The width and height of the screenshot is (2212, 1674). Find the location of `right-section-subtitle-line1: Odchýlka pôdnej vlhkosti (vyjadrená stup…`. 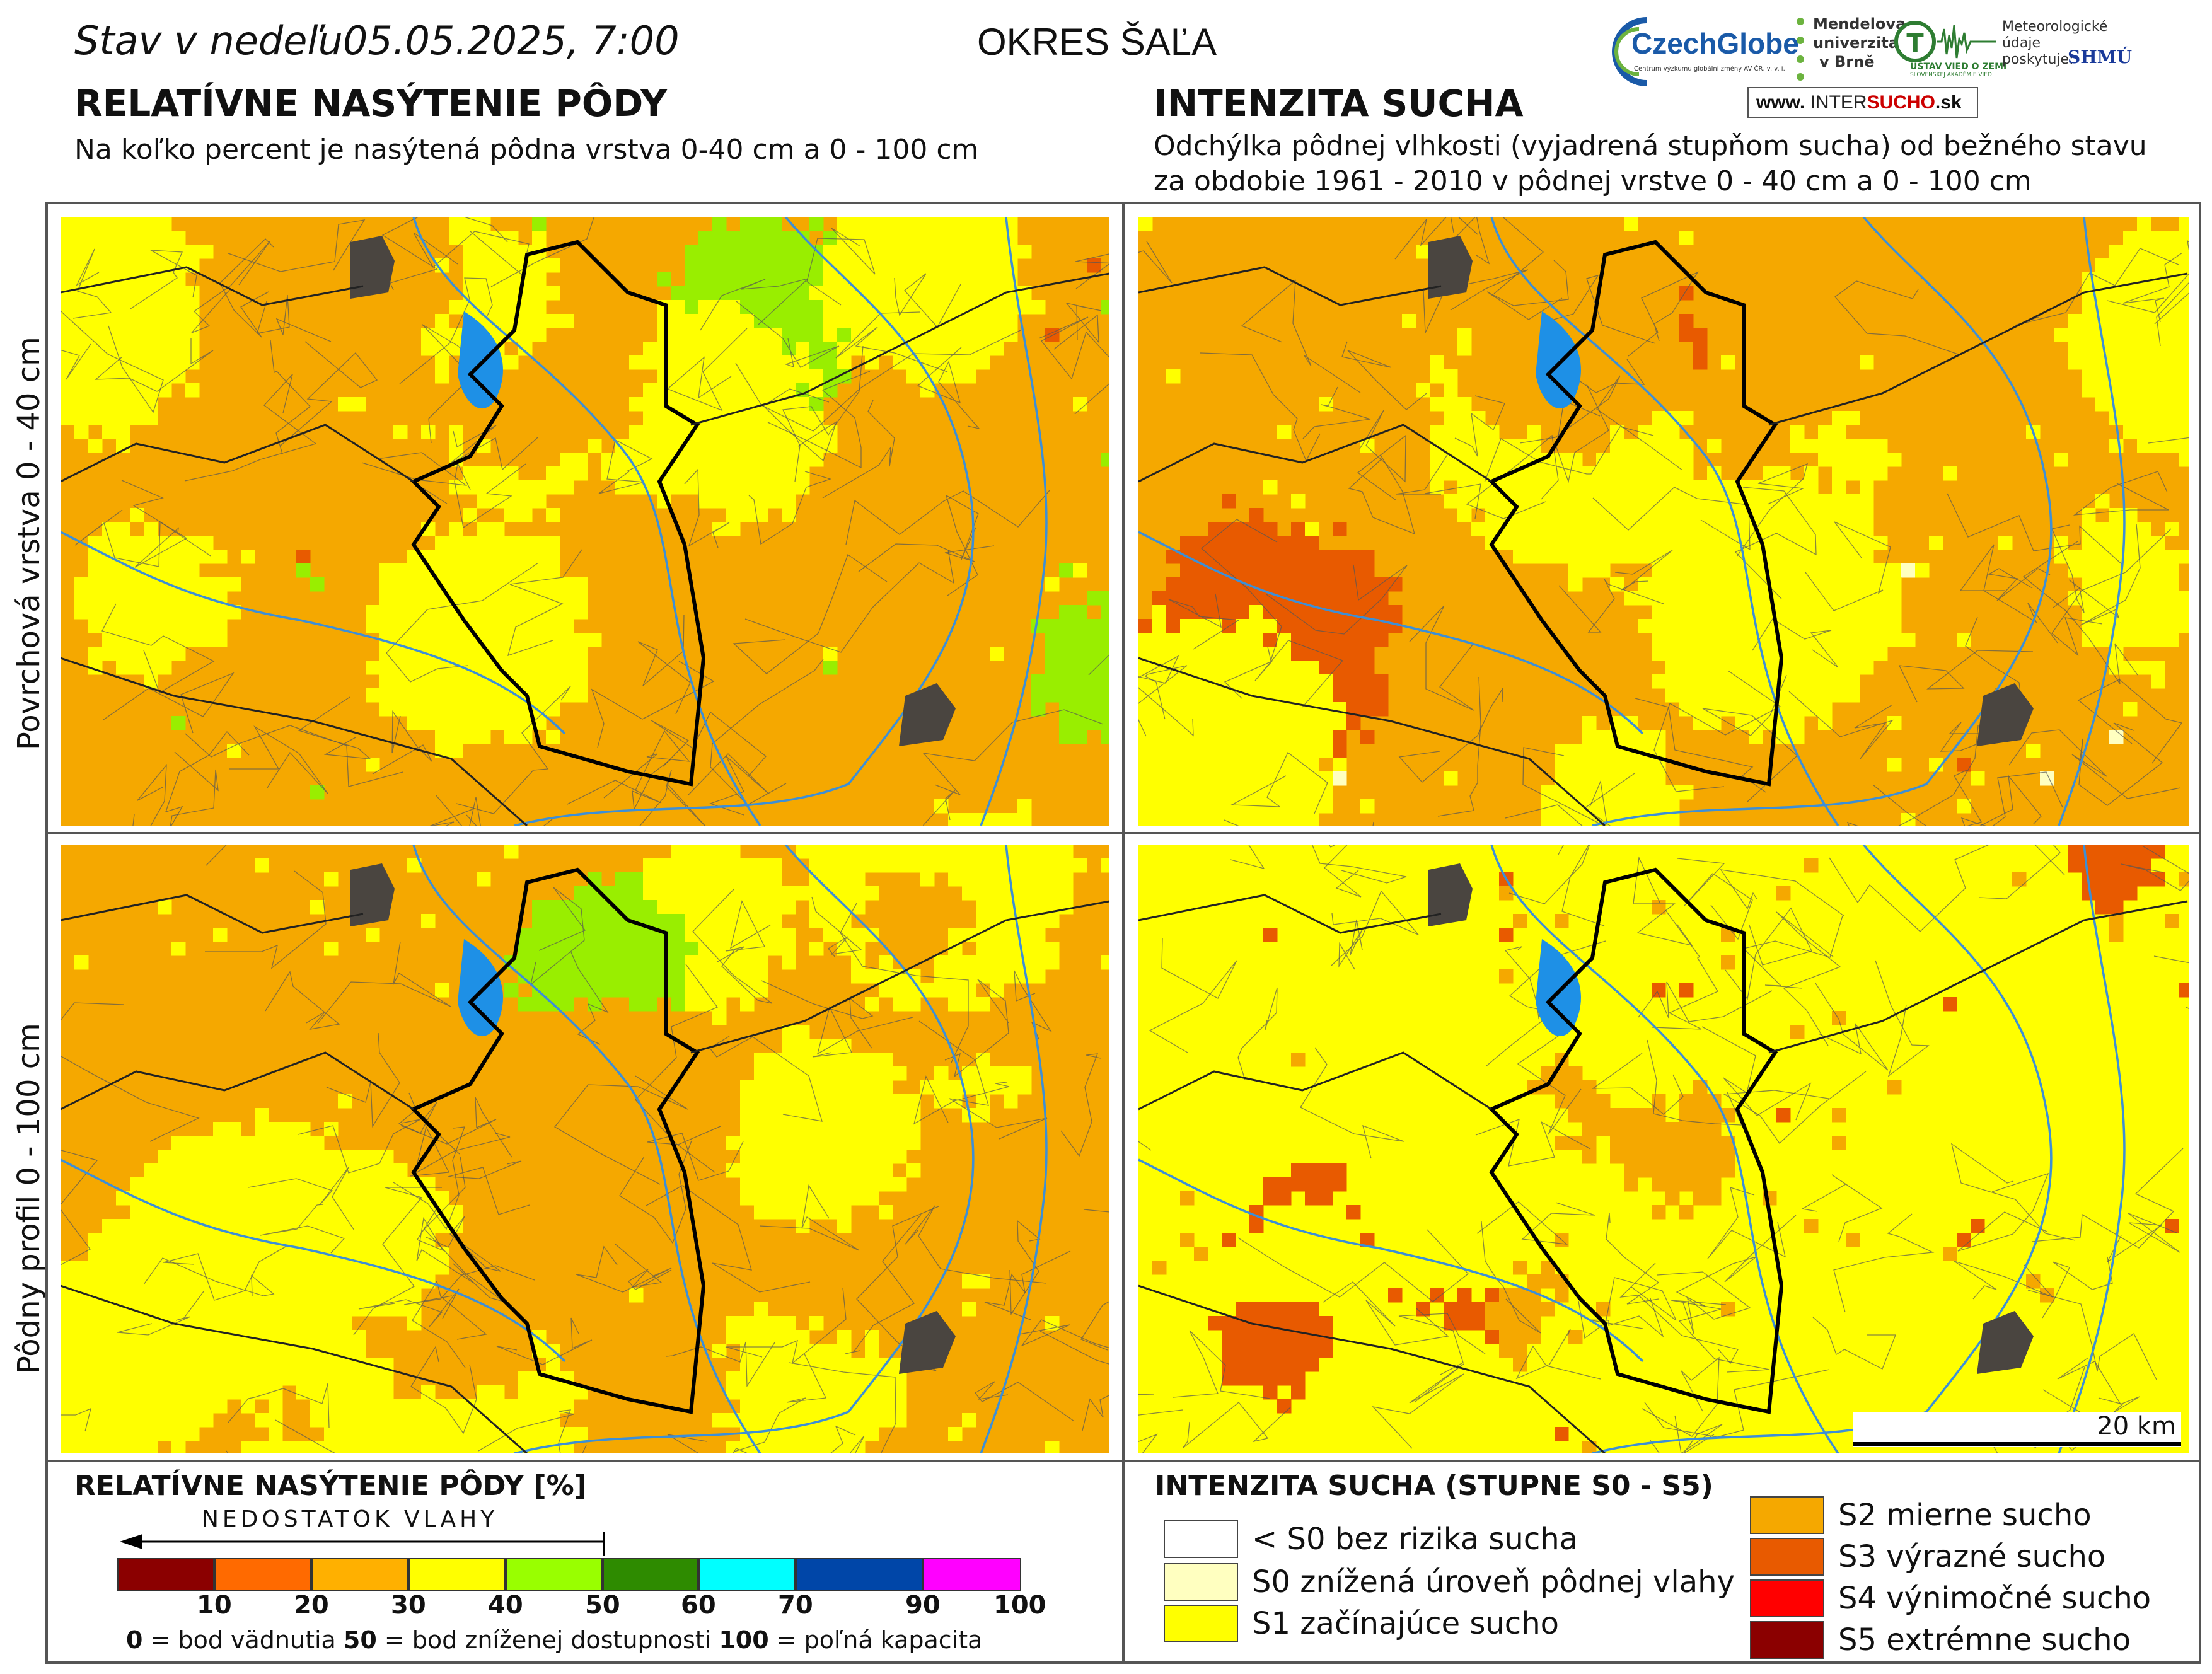

right-section-subtitle-line1: Odchýlka pôdnej vlhkosti (vyjadrená stup… is located at coordinates (1650, 146).